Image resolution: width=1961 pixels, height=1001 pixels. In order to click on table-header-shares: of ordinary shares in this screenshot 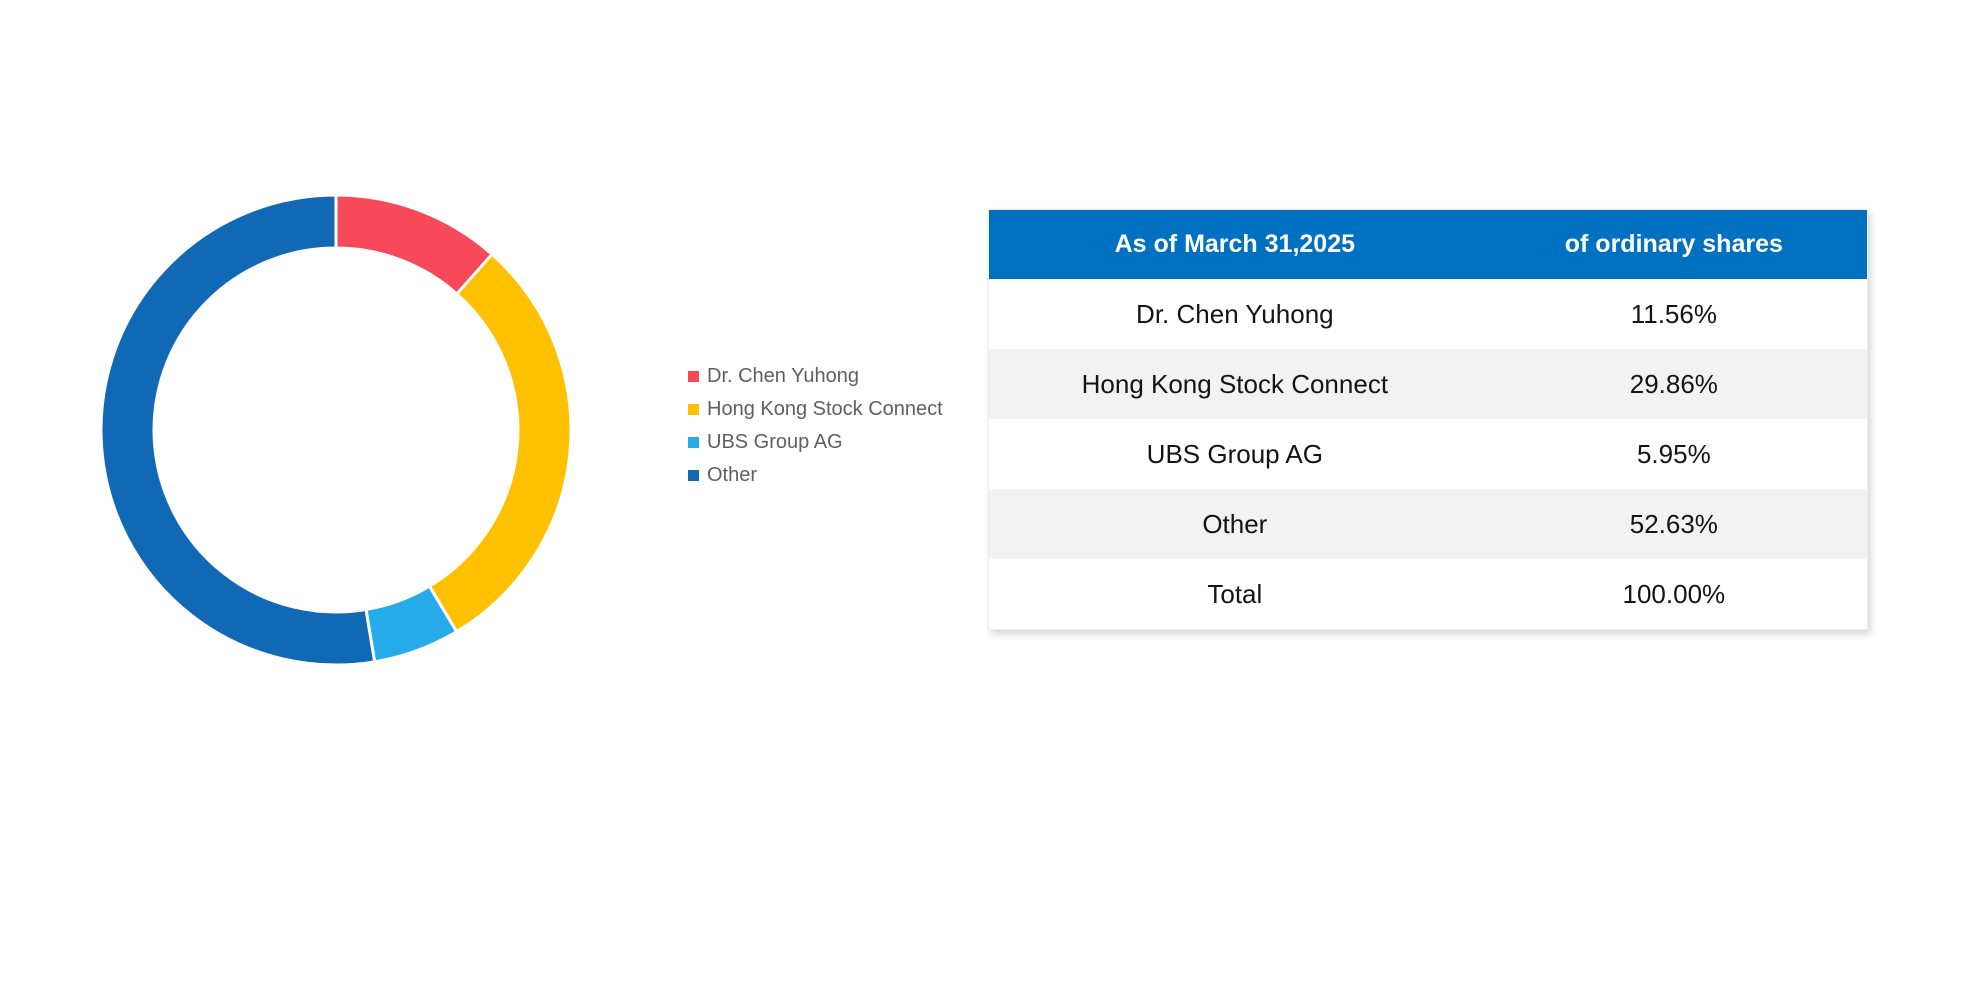, I will do `click(1673, 244)`.